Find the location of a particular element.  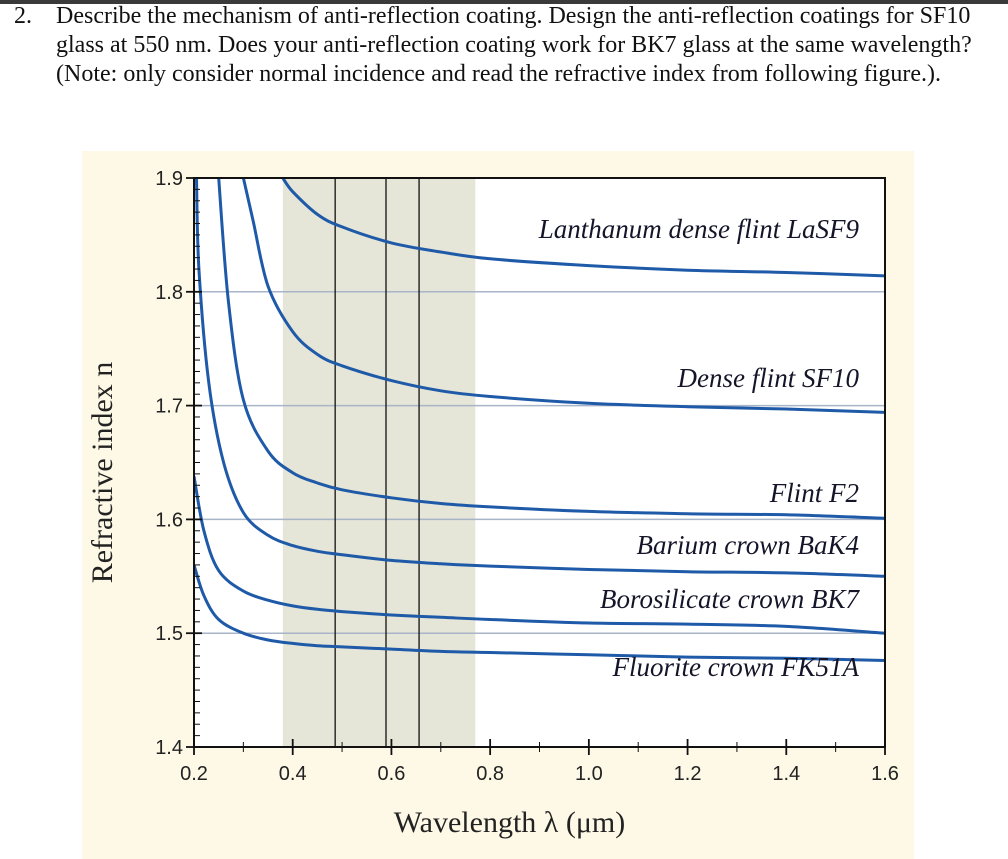

x-tick-label: 1.6 is located at coordinates (885, 774).